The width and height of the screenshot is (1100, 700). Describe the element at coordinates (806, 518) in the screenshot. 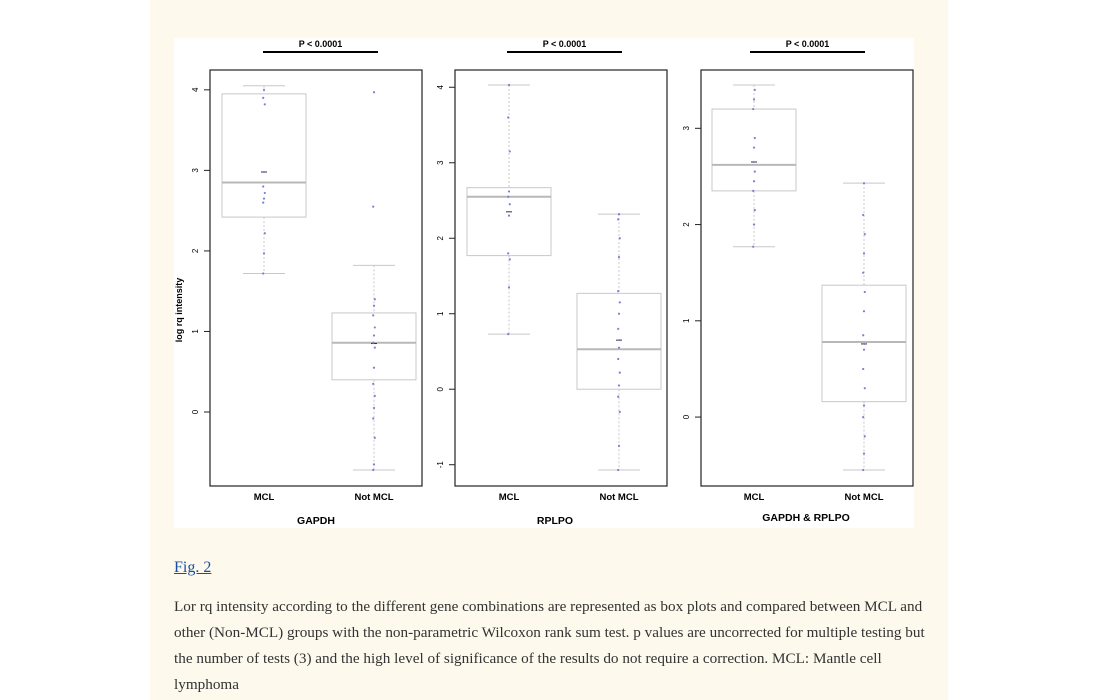

I see `panel-title: GAPDH & RPLPO` at that location.